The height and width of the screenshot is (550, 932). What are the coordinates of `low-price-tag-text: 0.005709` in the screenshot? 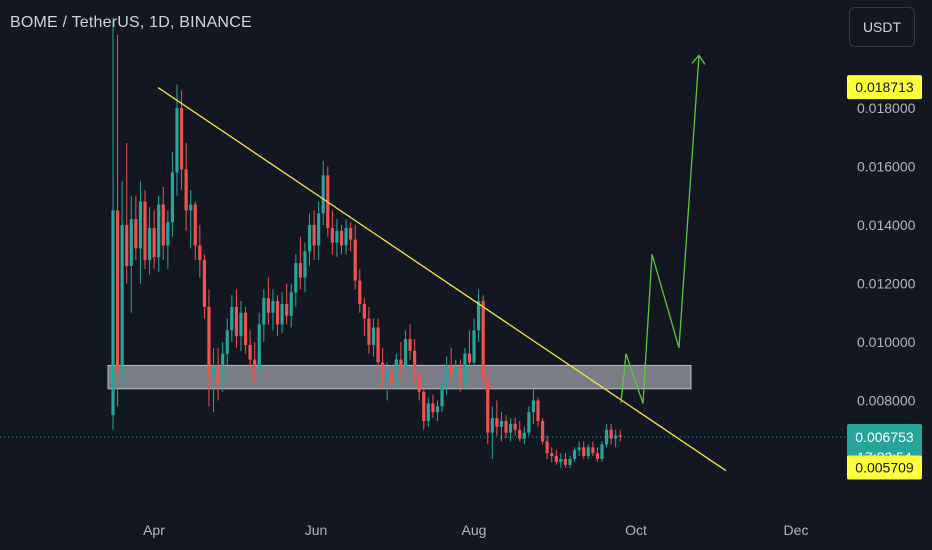 It's located at (884, 468).